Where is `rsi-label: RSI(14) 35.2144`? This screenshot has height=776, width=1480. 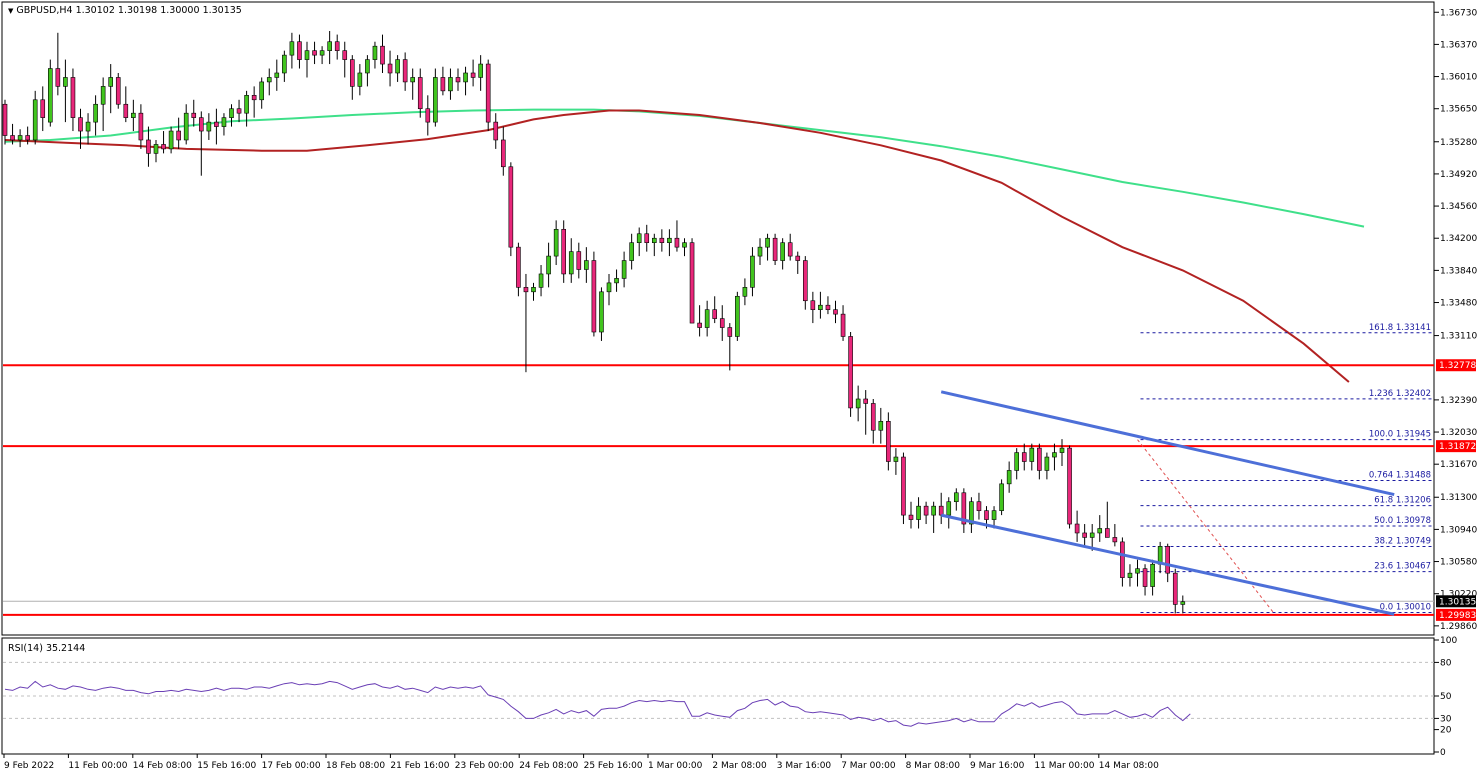
rsi-label: RSI(14) 35.2144 is located at coordinates (46, 648).